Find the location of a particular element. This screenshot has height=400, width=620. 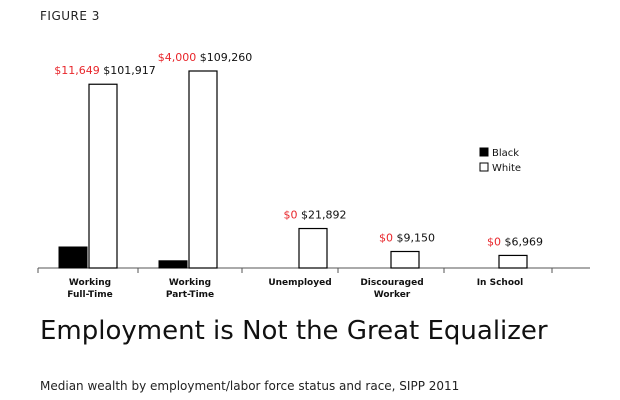

data-label-black: $4,000 is located at coordinates (179, 57).